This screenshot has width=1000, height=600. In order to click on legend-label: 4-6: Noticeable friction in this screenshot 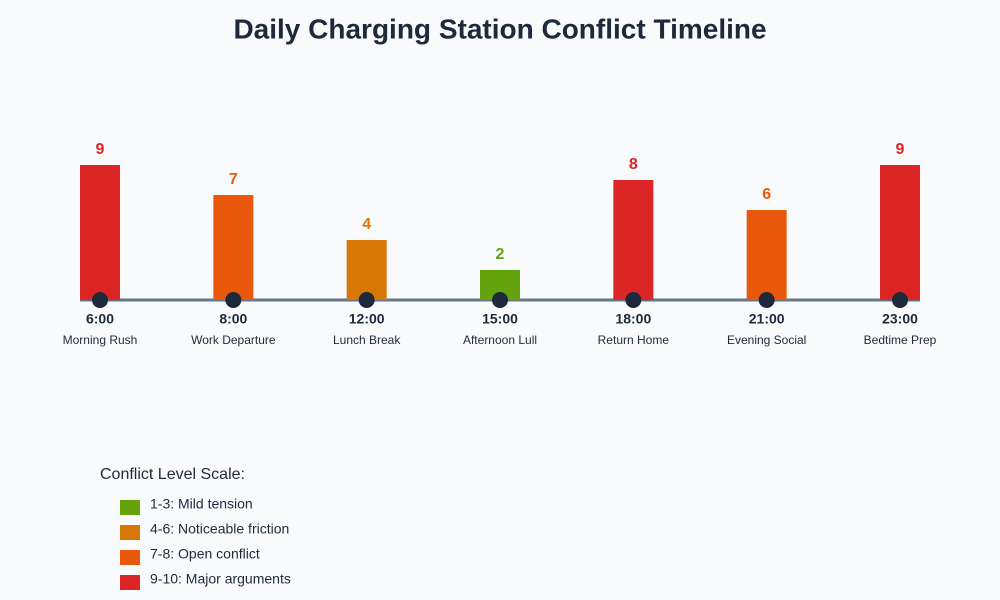, I will do `click(219, 529)`.